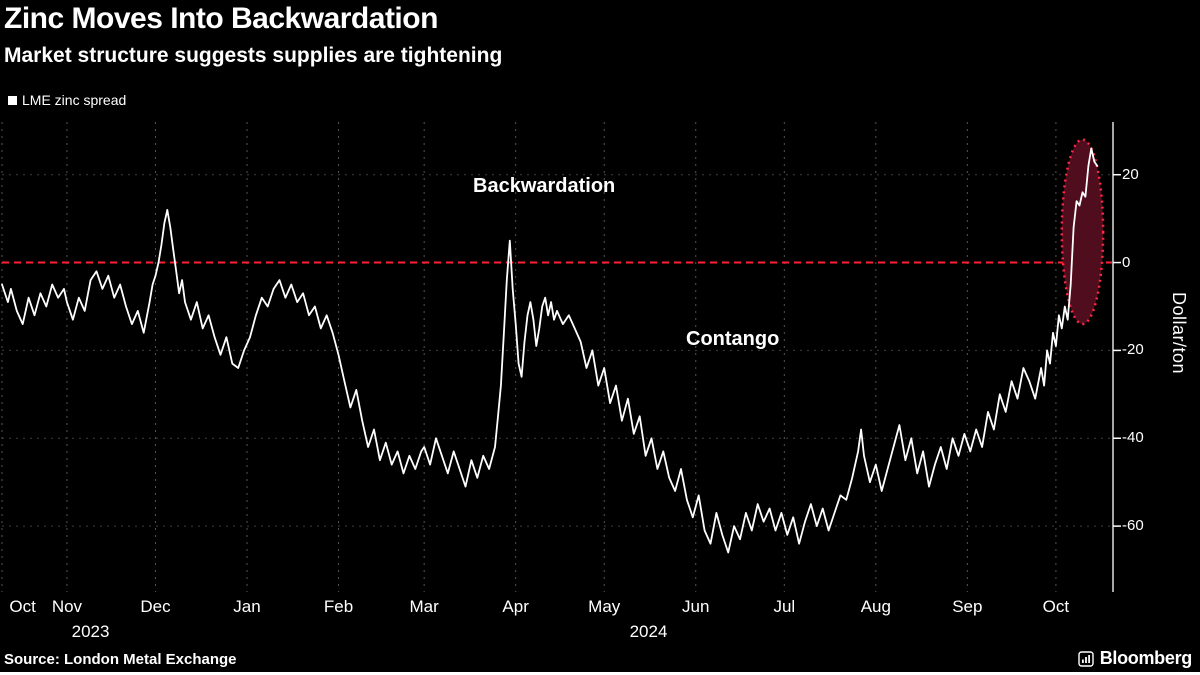  Describe the element at coordinates (604, 606) in the screenshot. I see `x-tick-label: May` at that location.